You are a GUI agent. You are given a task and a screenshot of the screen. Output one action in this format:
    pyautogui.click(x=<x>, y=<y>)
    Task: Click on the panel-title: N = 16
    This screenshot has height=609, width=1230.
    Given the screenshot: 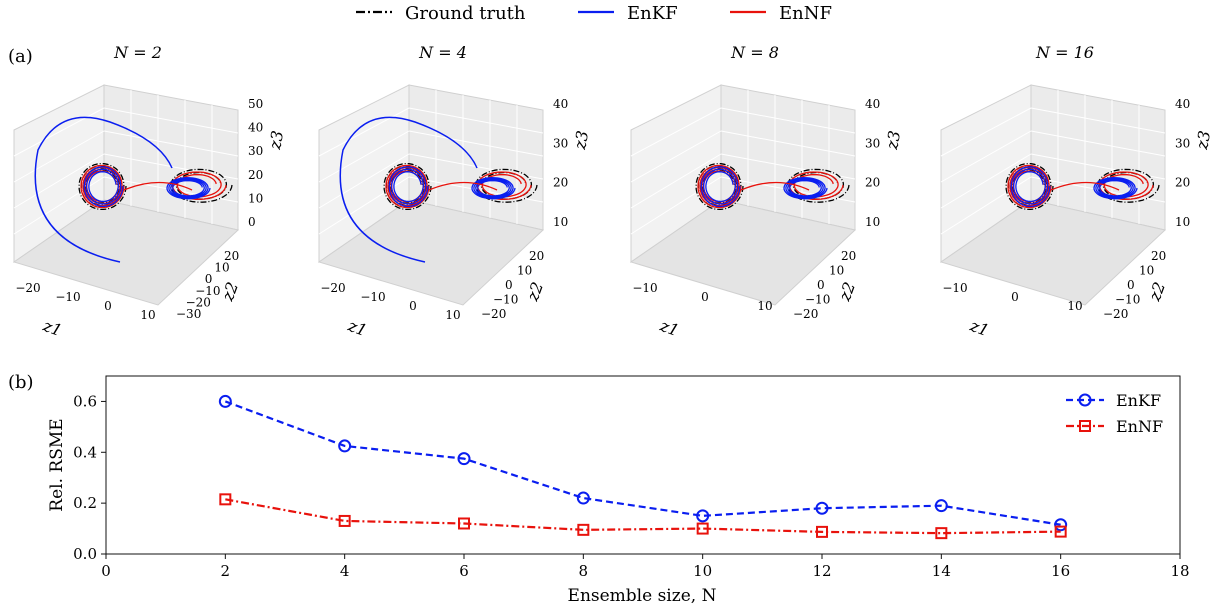 What is the action you would take?
    pyautogui.click(x=1064, y=52)
    